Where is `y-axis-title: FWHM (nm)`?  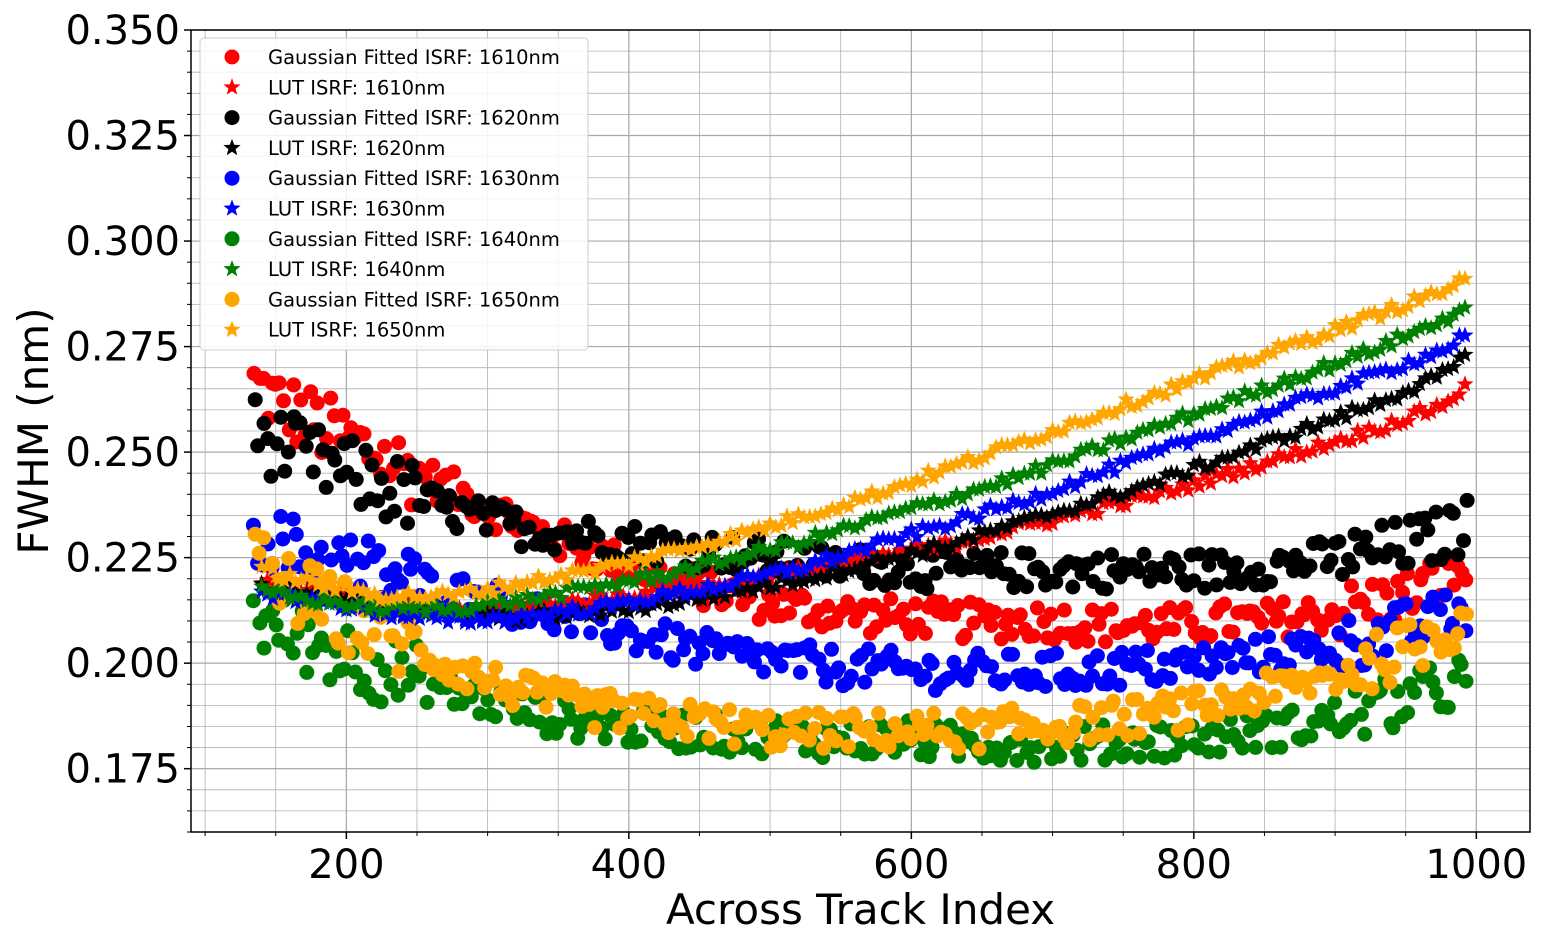 y-axis-title: FWHM (nm) is located at coordinates (33, 430).